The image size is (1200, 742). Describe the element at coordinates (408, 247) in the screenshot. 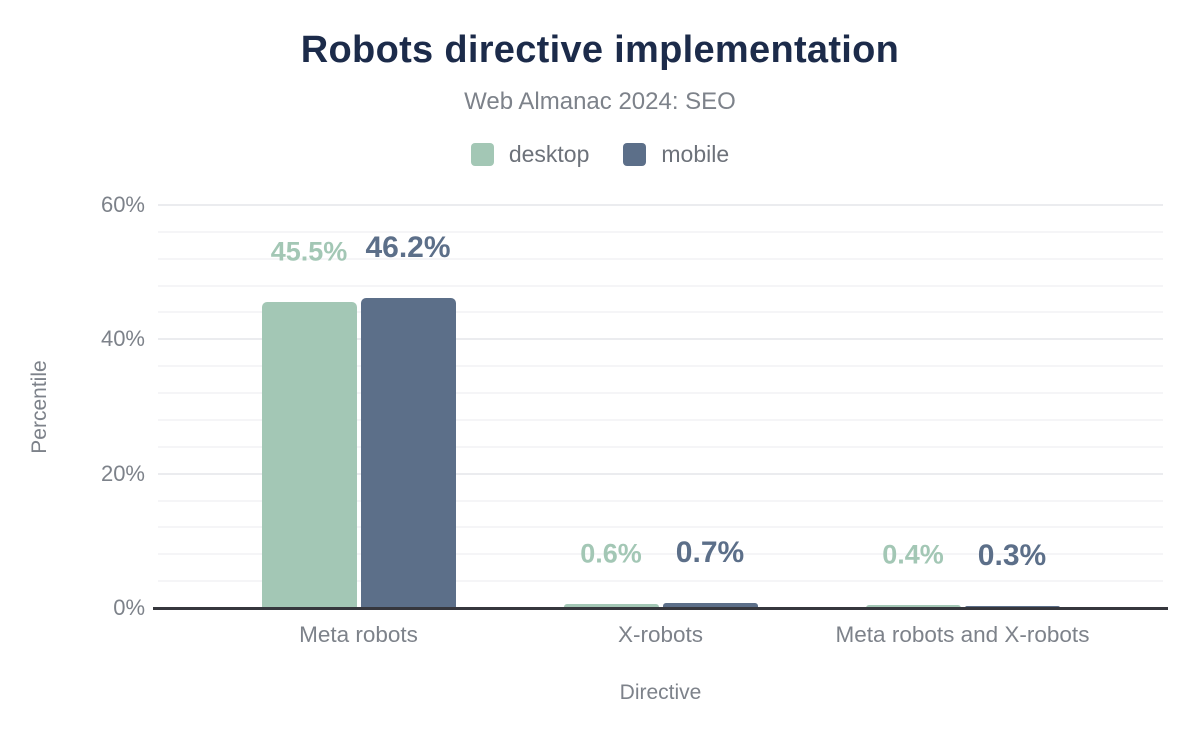

I see `bar-value-label-mobile-meta-robots: 46.2%` at that location.